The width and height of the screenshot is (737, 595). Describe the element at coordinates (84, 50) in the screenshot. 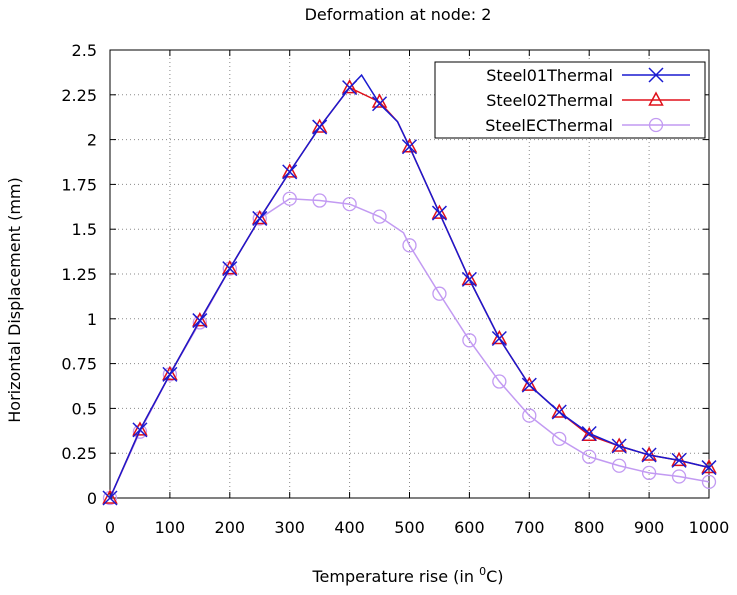

I see `y-tick-label: 2.5` at that location.